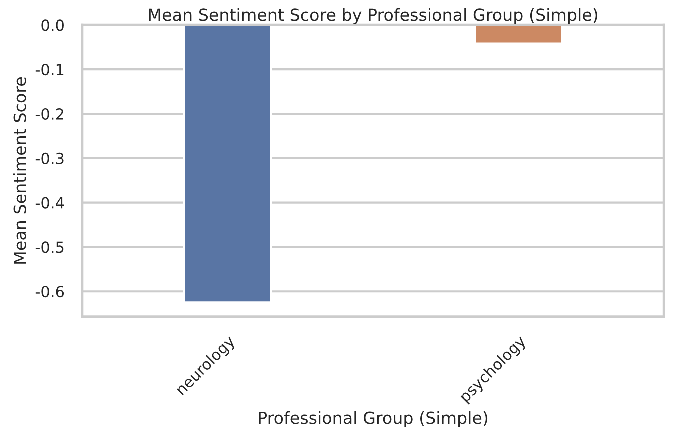 The width and height of the screenshot is (675, 442). I want to click on y-tick-label: -0.3, so click(50, 158).